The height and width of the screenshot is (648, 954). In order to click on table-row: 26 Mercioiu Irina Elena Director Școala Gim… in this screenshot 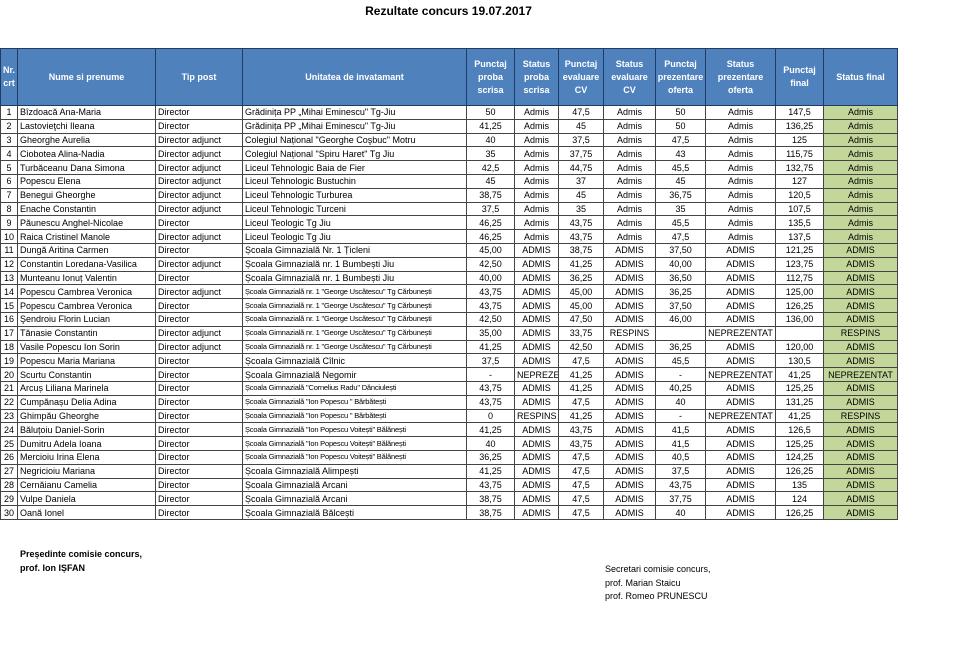, I will do `click(449, 457)`.